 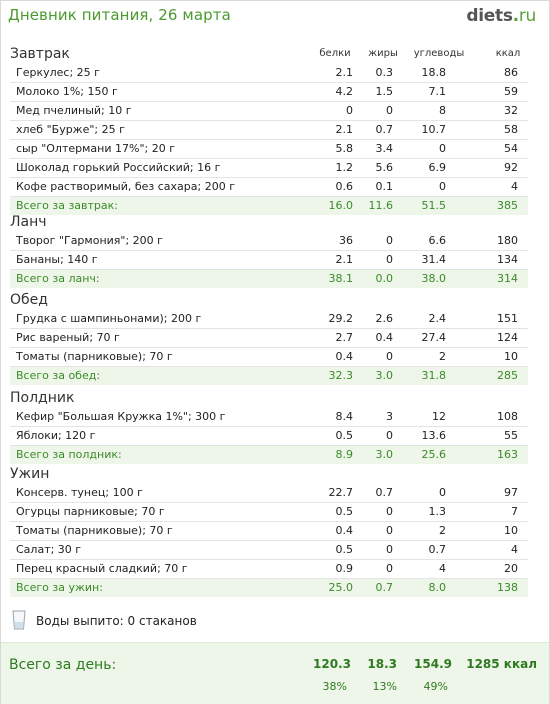 I want to click on cell-carbs: 18.8, so click(x=434, y=72).